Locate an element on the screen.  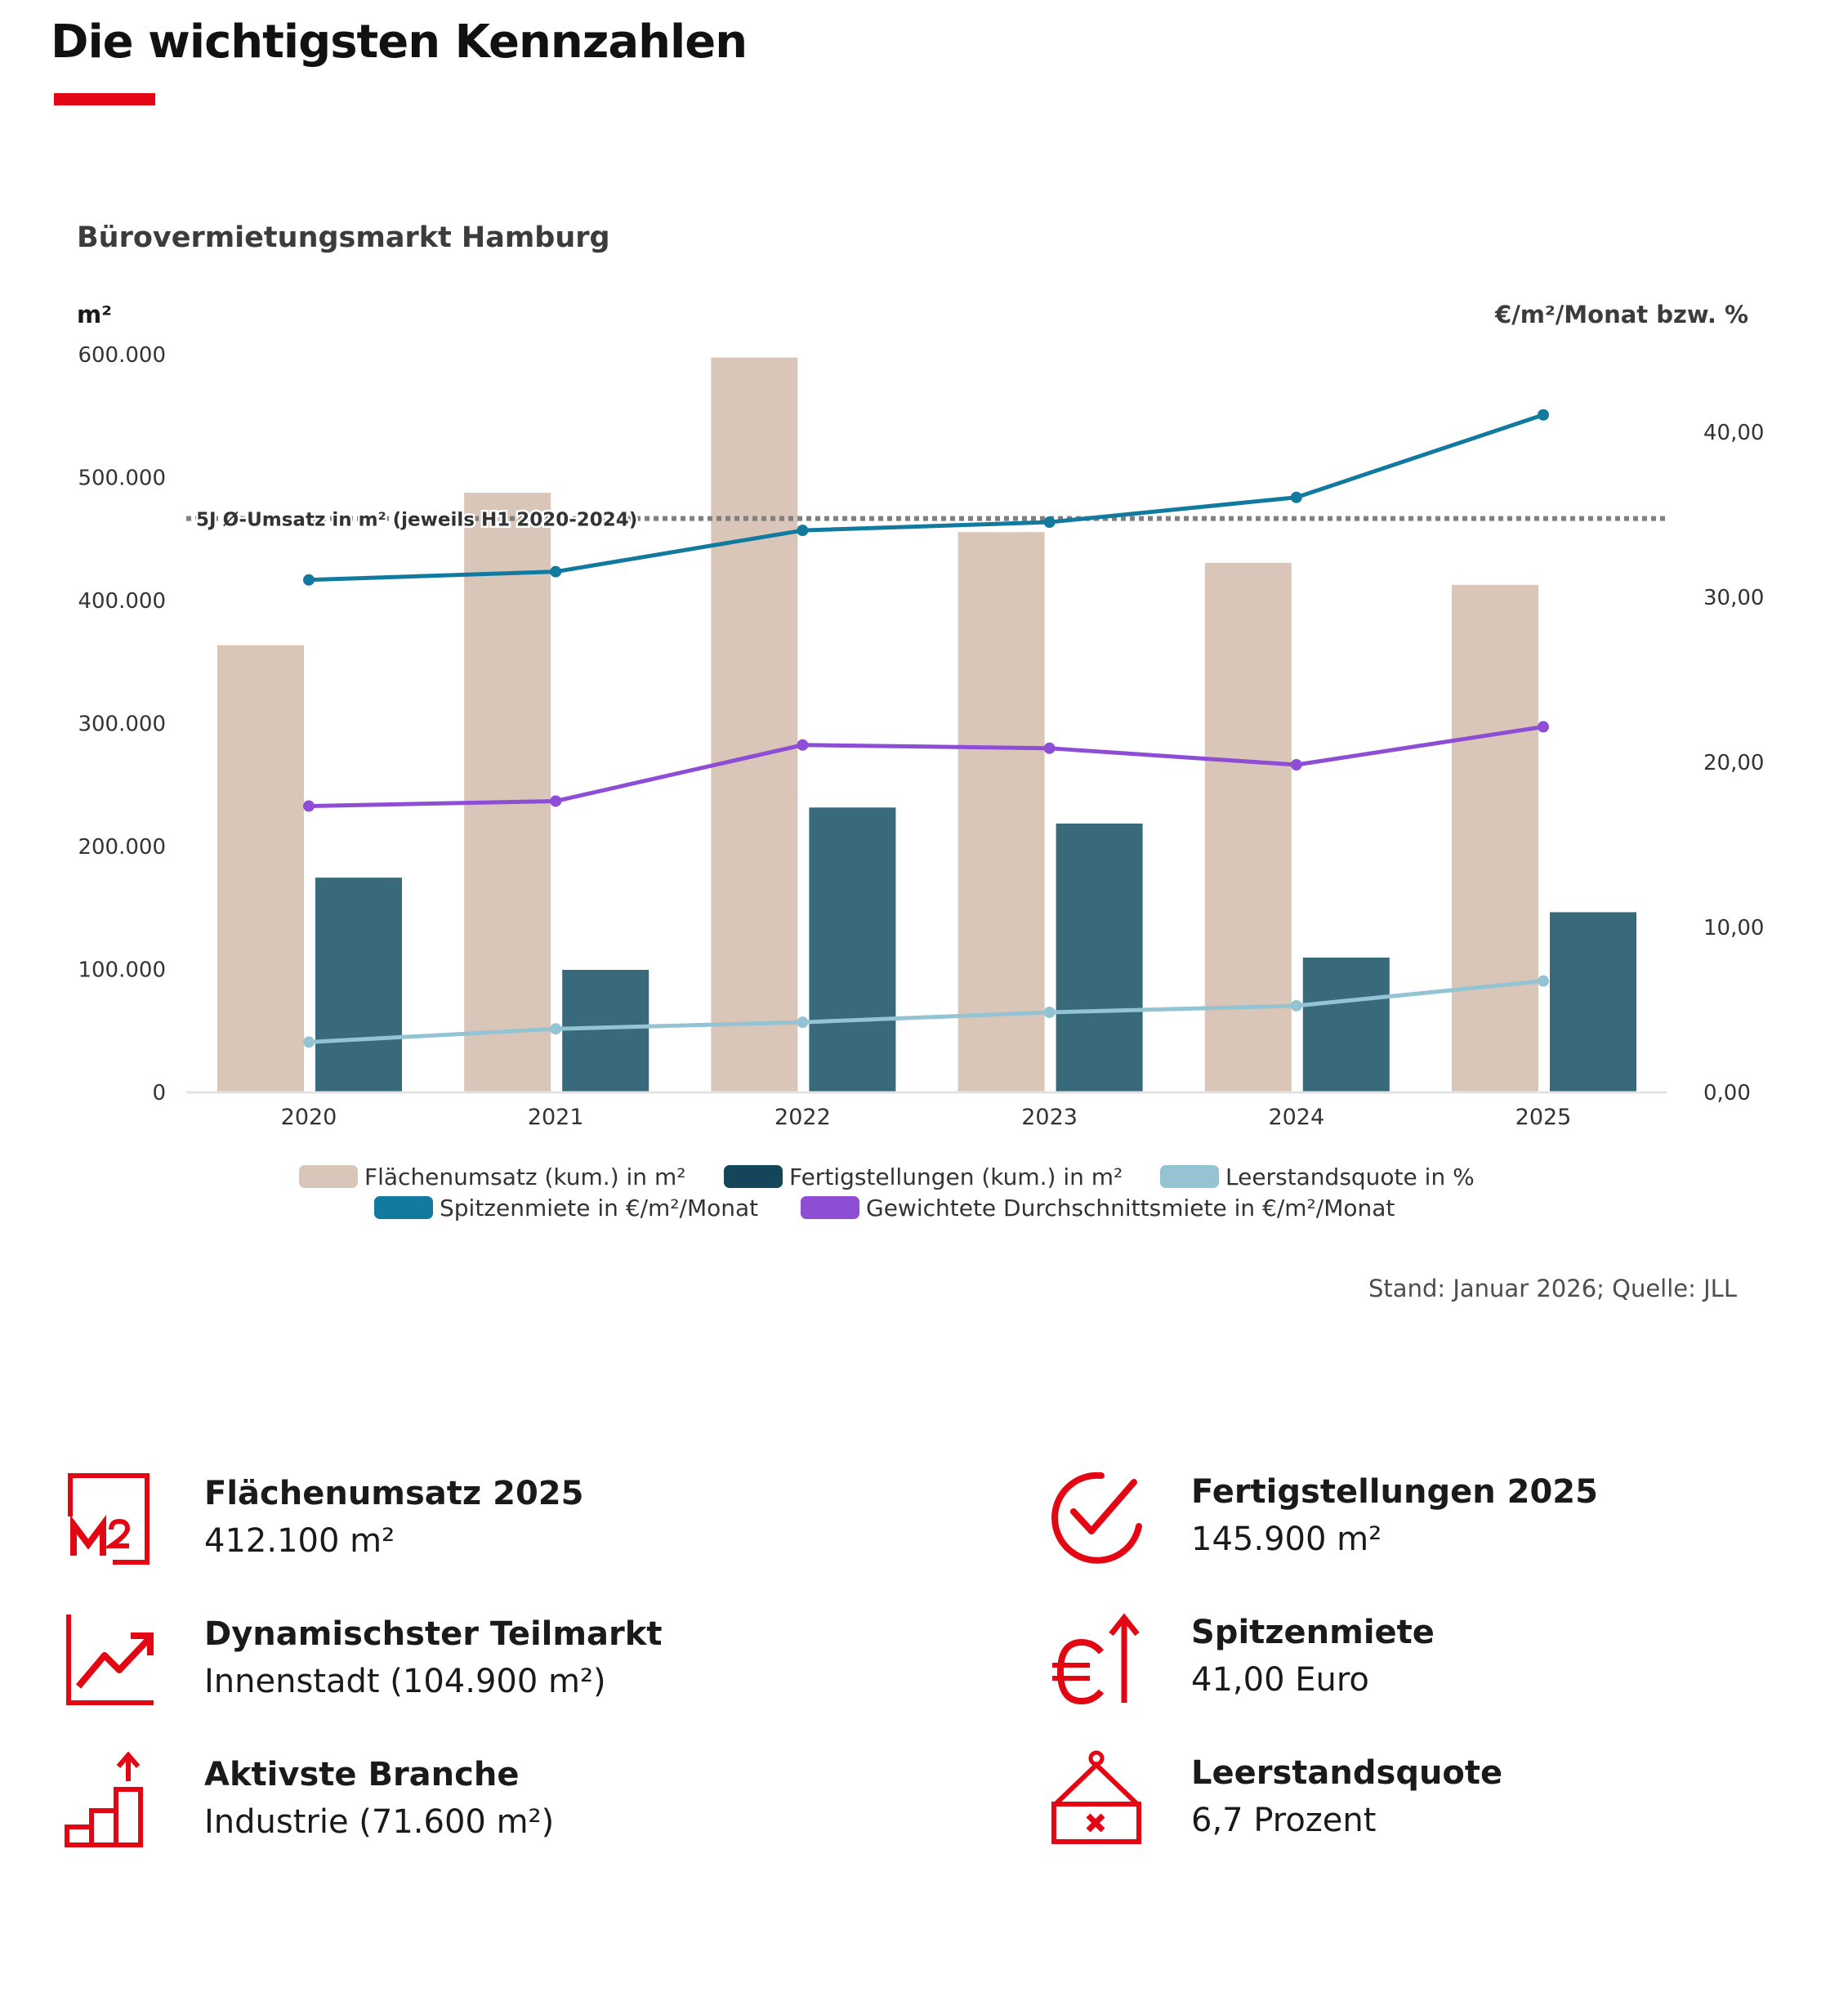
kpi-label: Flächenumsatz 2025 is located at coordinates (394, 1493).